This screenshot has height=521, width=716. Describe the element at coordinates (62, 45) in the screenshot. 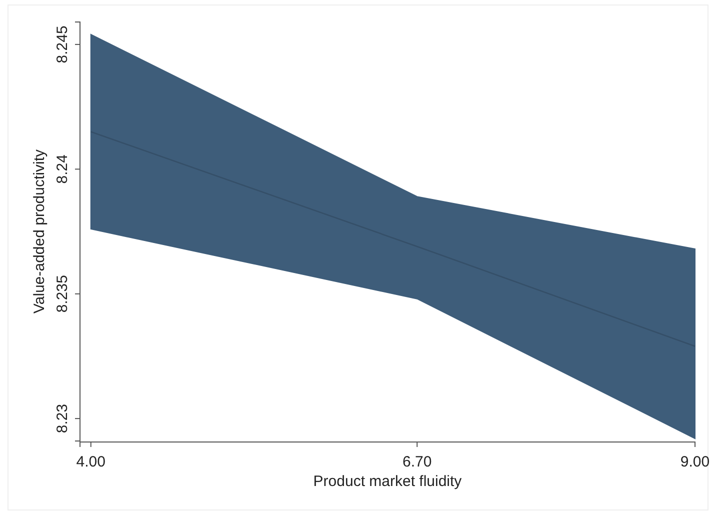

I see `y-tick-label: 8.245` at that location.